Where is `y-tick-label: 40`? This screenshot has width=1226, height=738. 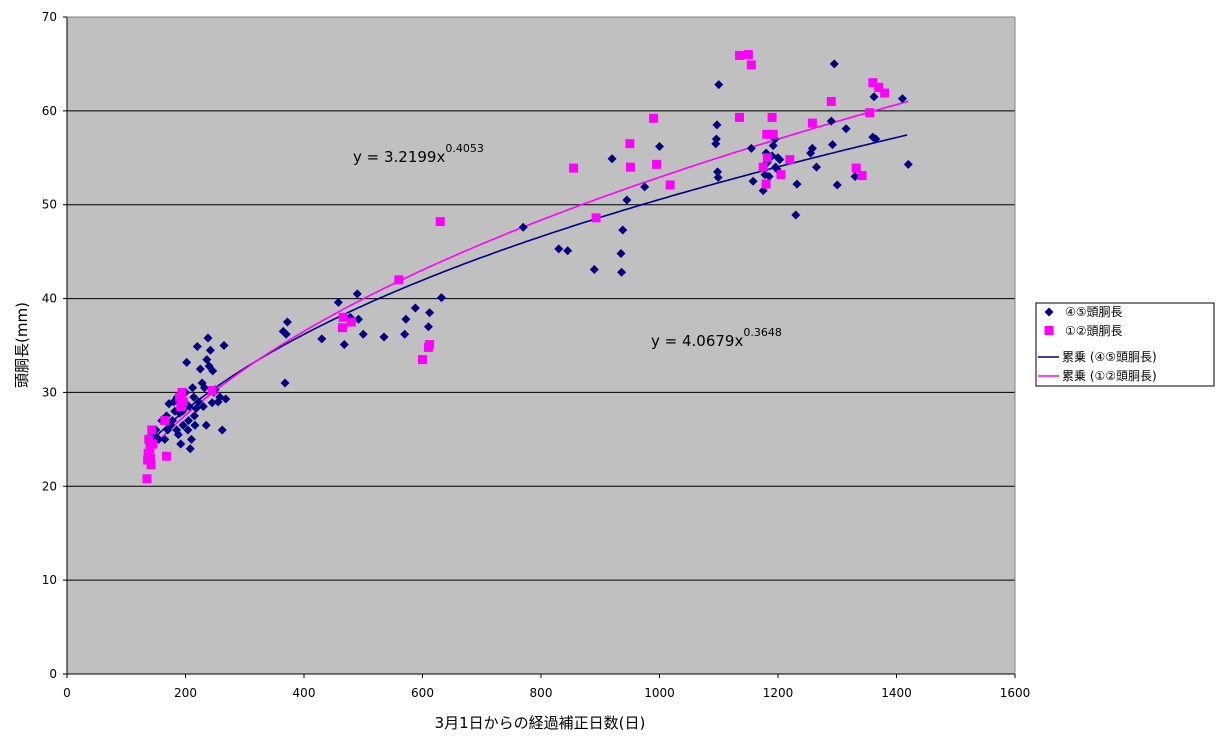
y-tick-label: 40 is located at coordinates (49, 299).